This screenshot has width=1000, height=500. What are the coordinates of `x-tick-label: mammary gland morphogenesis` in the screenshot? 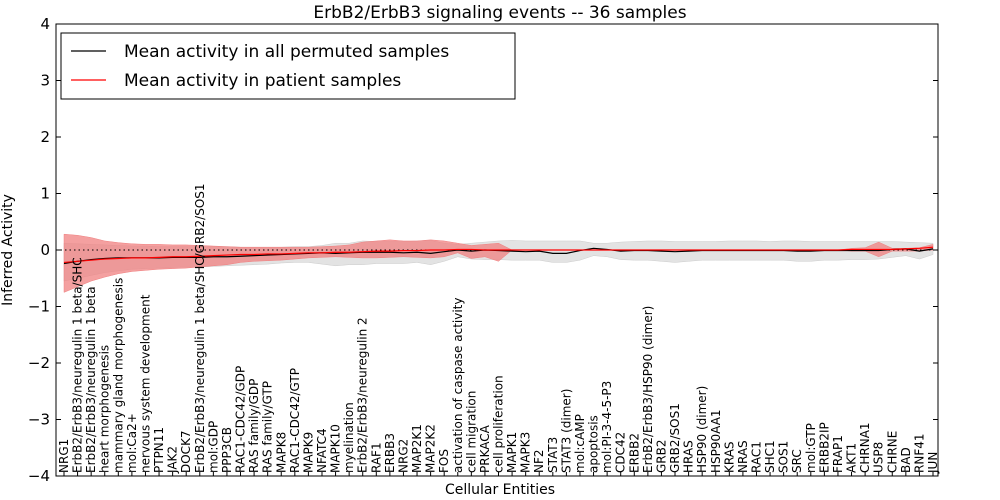 It's located at (118, 375).